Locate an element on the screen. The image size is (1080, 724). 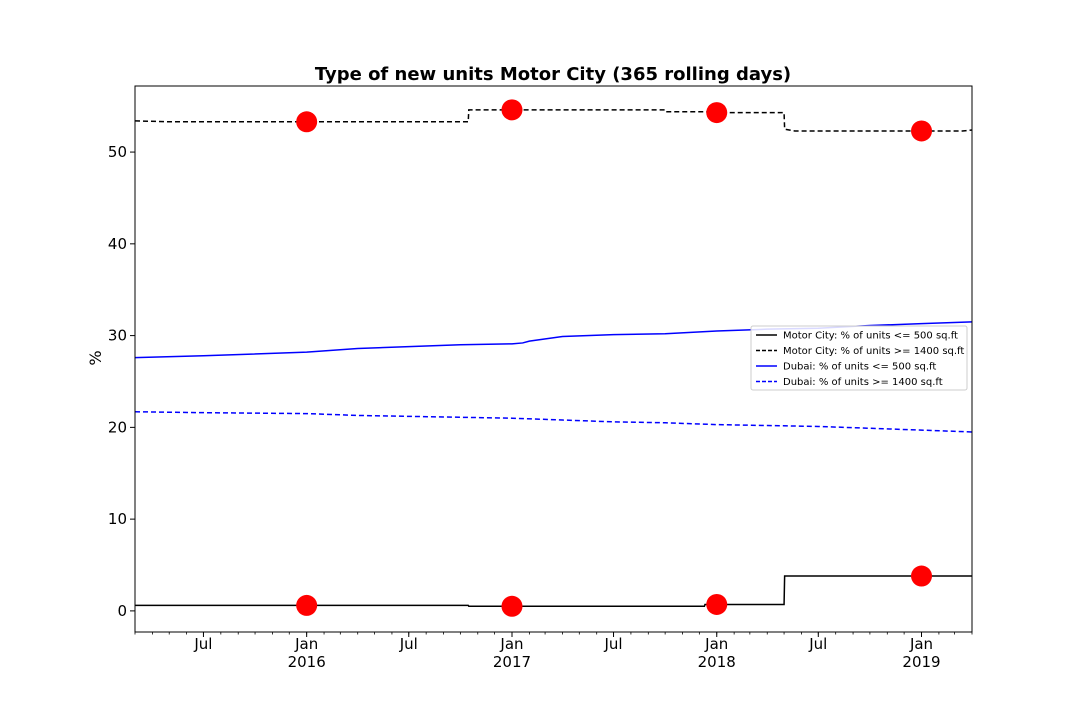
x-tick-year-label: 2017 is located at coordinates (512, 662).